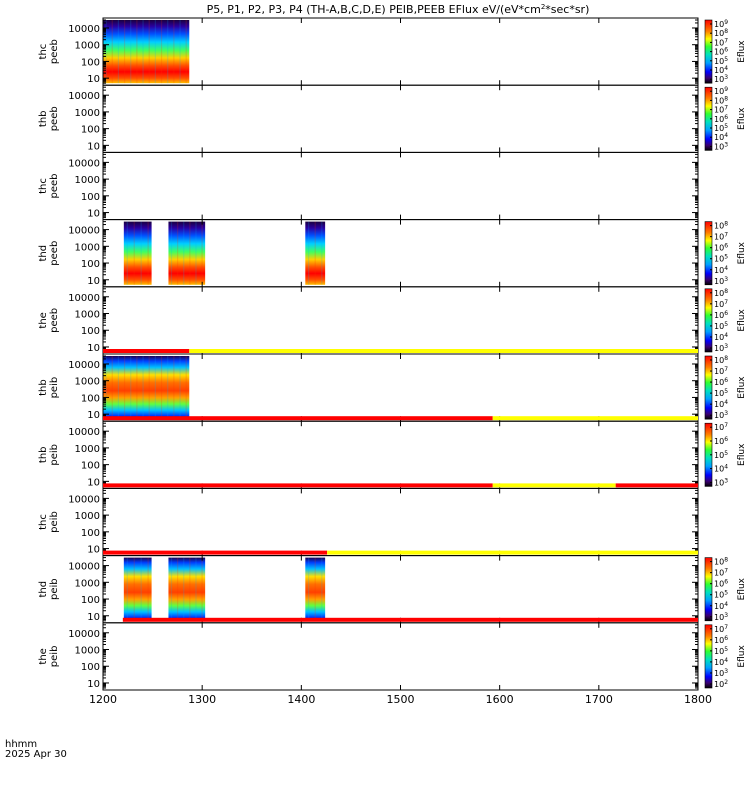 This screenshot has height=800, width=750. Describe the element at coordinates (49, 657) in the screenshot. I see `panel-label: thepeib` at that location.